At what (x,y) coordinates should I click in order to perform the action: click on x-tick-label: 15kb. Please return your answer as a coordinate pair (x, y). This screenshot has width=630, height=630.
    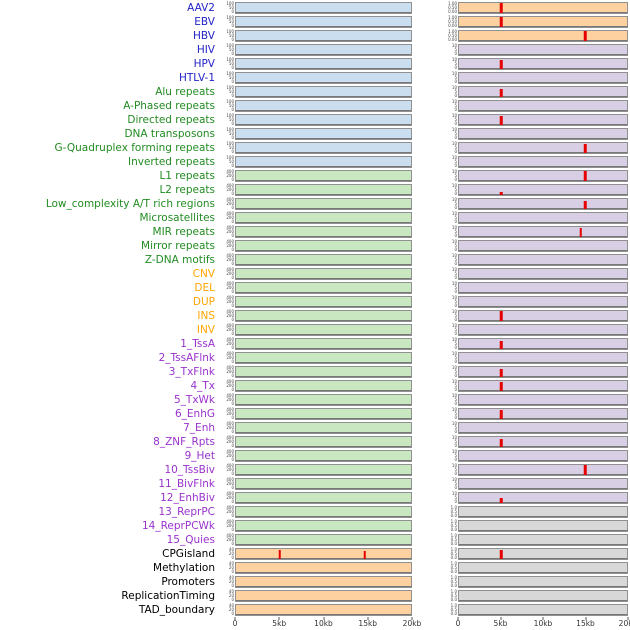
    Looking at the image, I should click on (585, 623).